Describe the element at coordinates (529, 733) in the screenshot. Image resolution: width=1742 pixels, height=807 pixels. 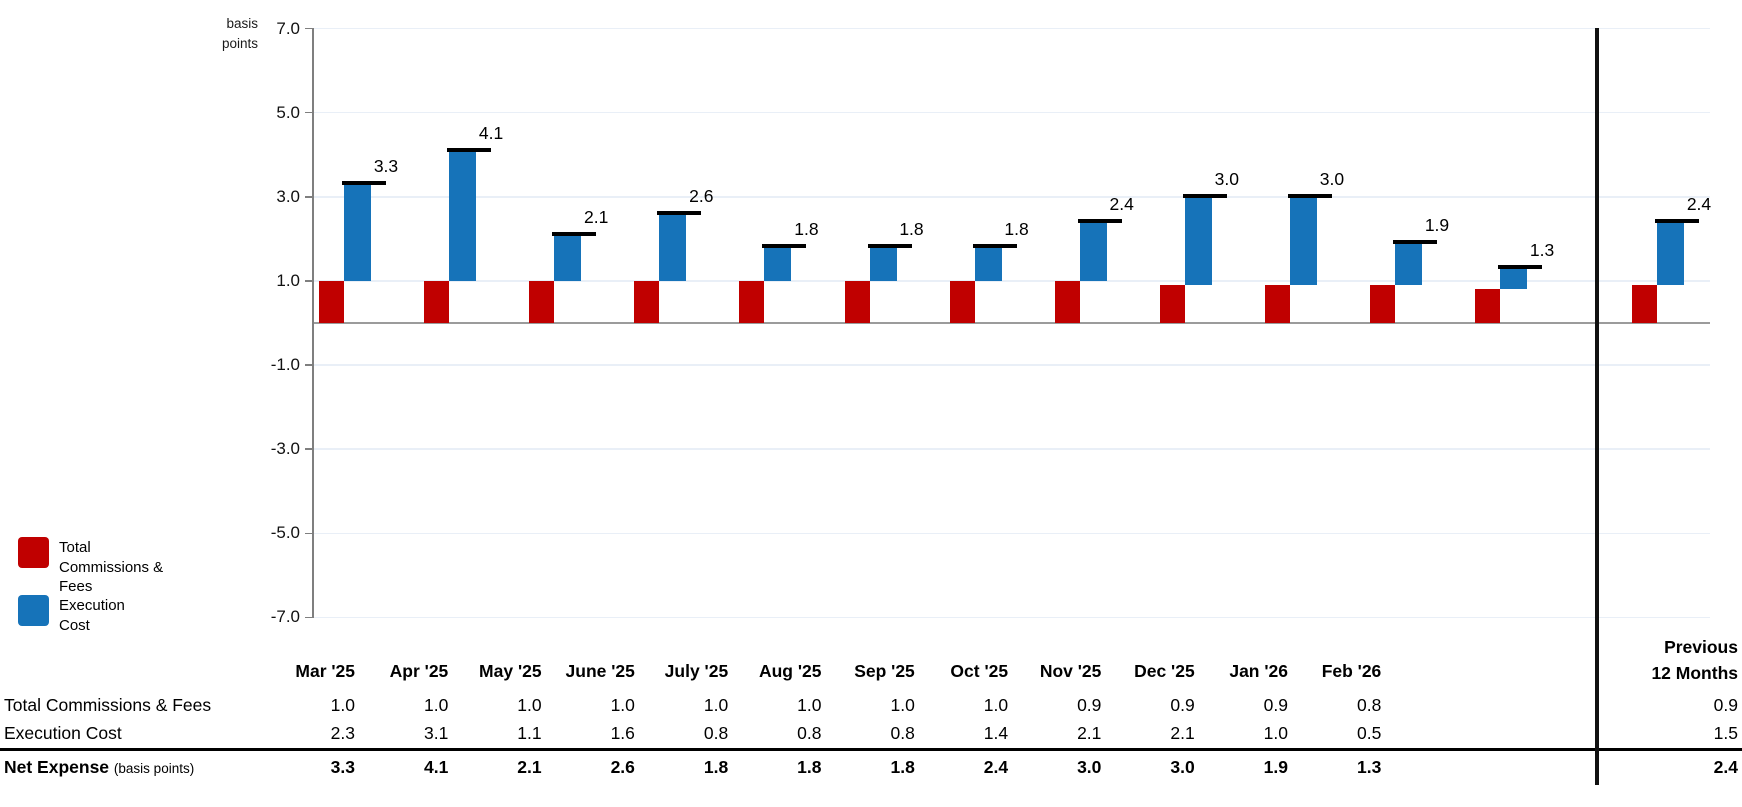
I see `table-cell-execution-cost: 1.1` at that location.